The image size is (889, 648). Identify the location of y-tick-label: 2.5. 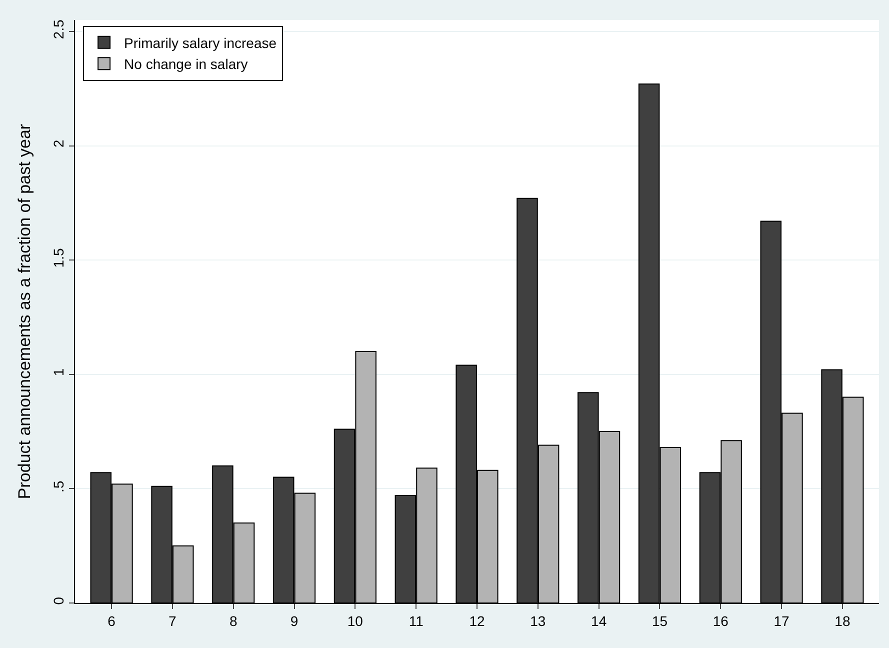
(58, 29).